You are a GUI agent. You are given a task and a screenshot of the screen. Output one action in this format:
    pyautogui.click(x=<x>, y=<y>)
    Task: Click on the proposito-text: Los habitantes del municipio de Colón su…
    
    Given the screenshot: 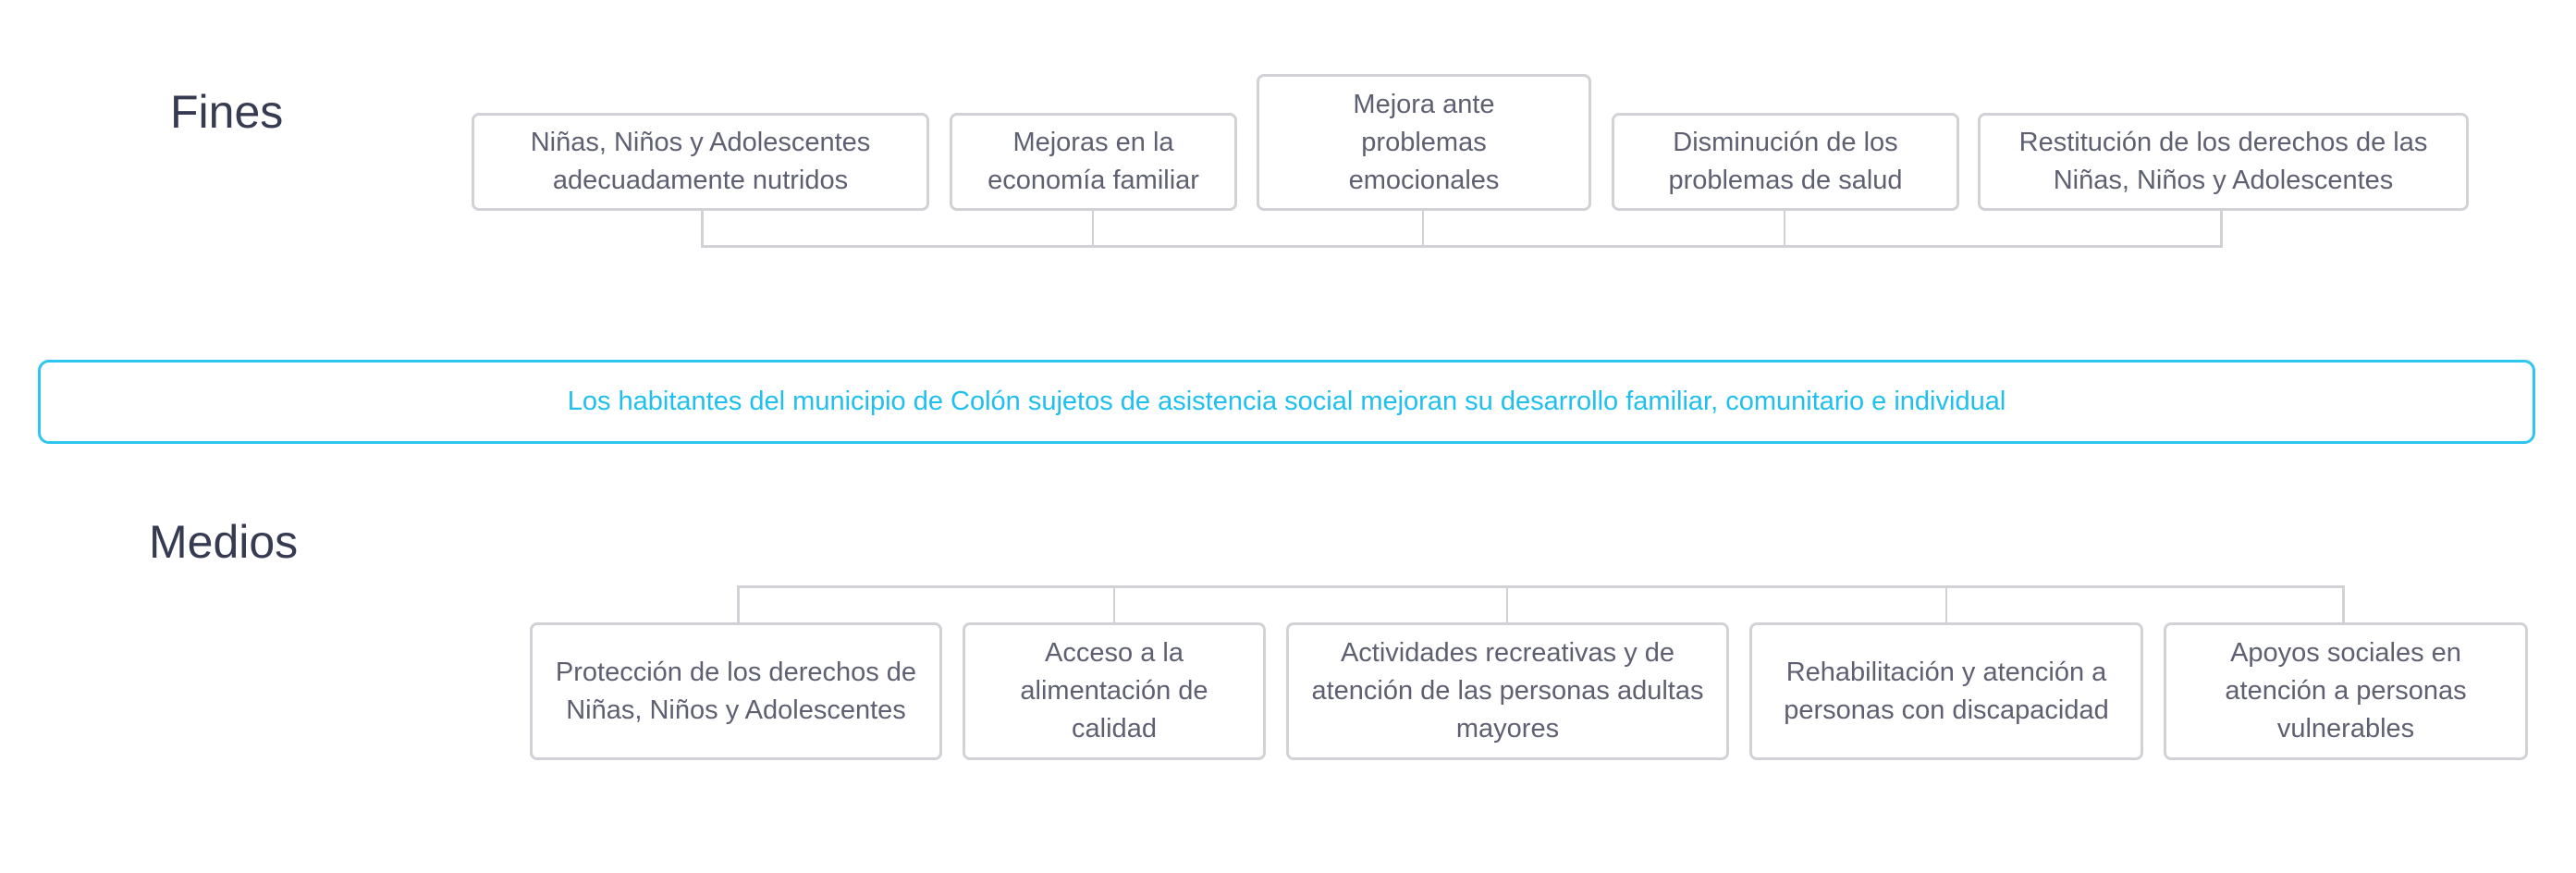 What is the action you would take?
    pyautogui.click(x=1287, y=401)
    